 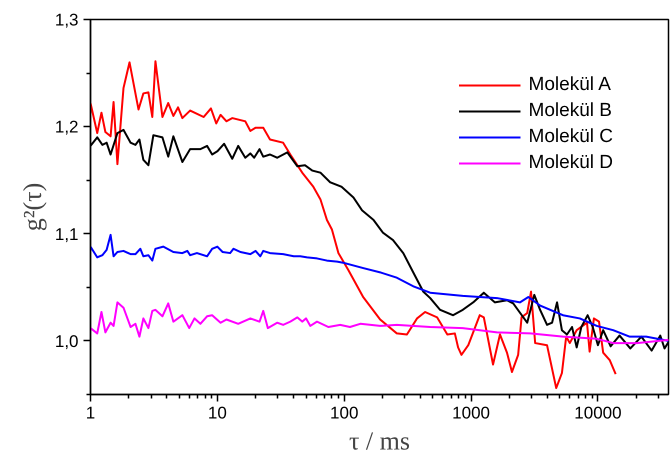 What do you see at coordinates (569, 85) in the screenshot?
I see `legend-label: Molekül A` at bounding box center [569, 85].